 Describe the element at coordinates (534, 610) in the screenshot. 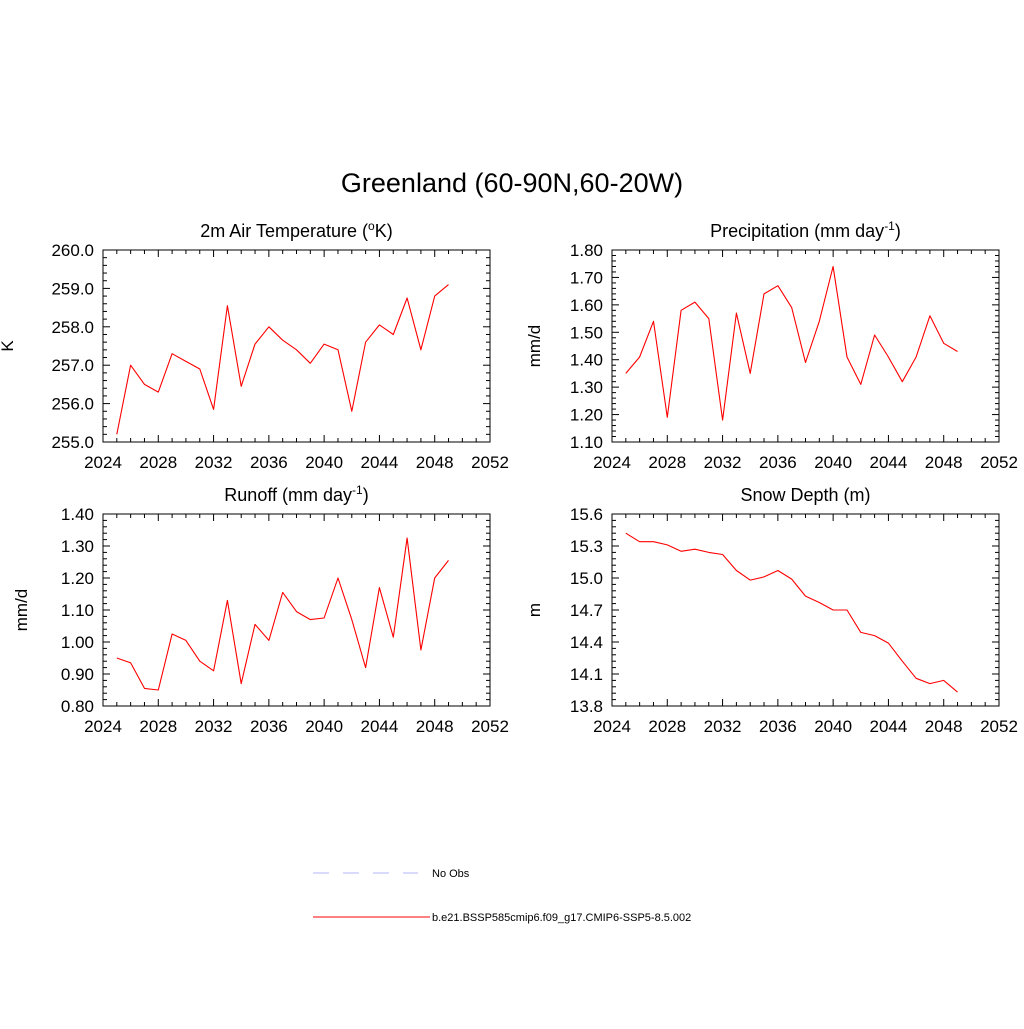

I see `y-axis-label: m` at that location.